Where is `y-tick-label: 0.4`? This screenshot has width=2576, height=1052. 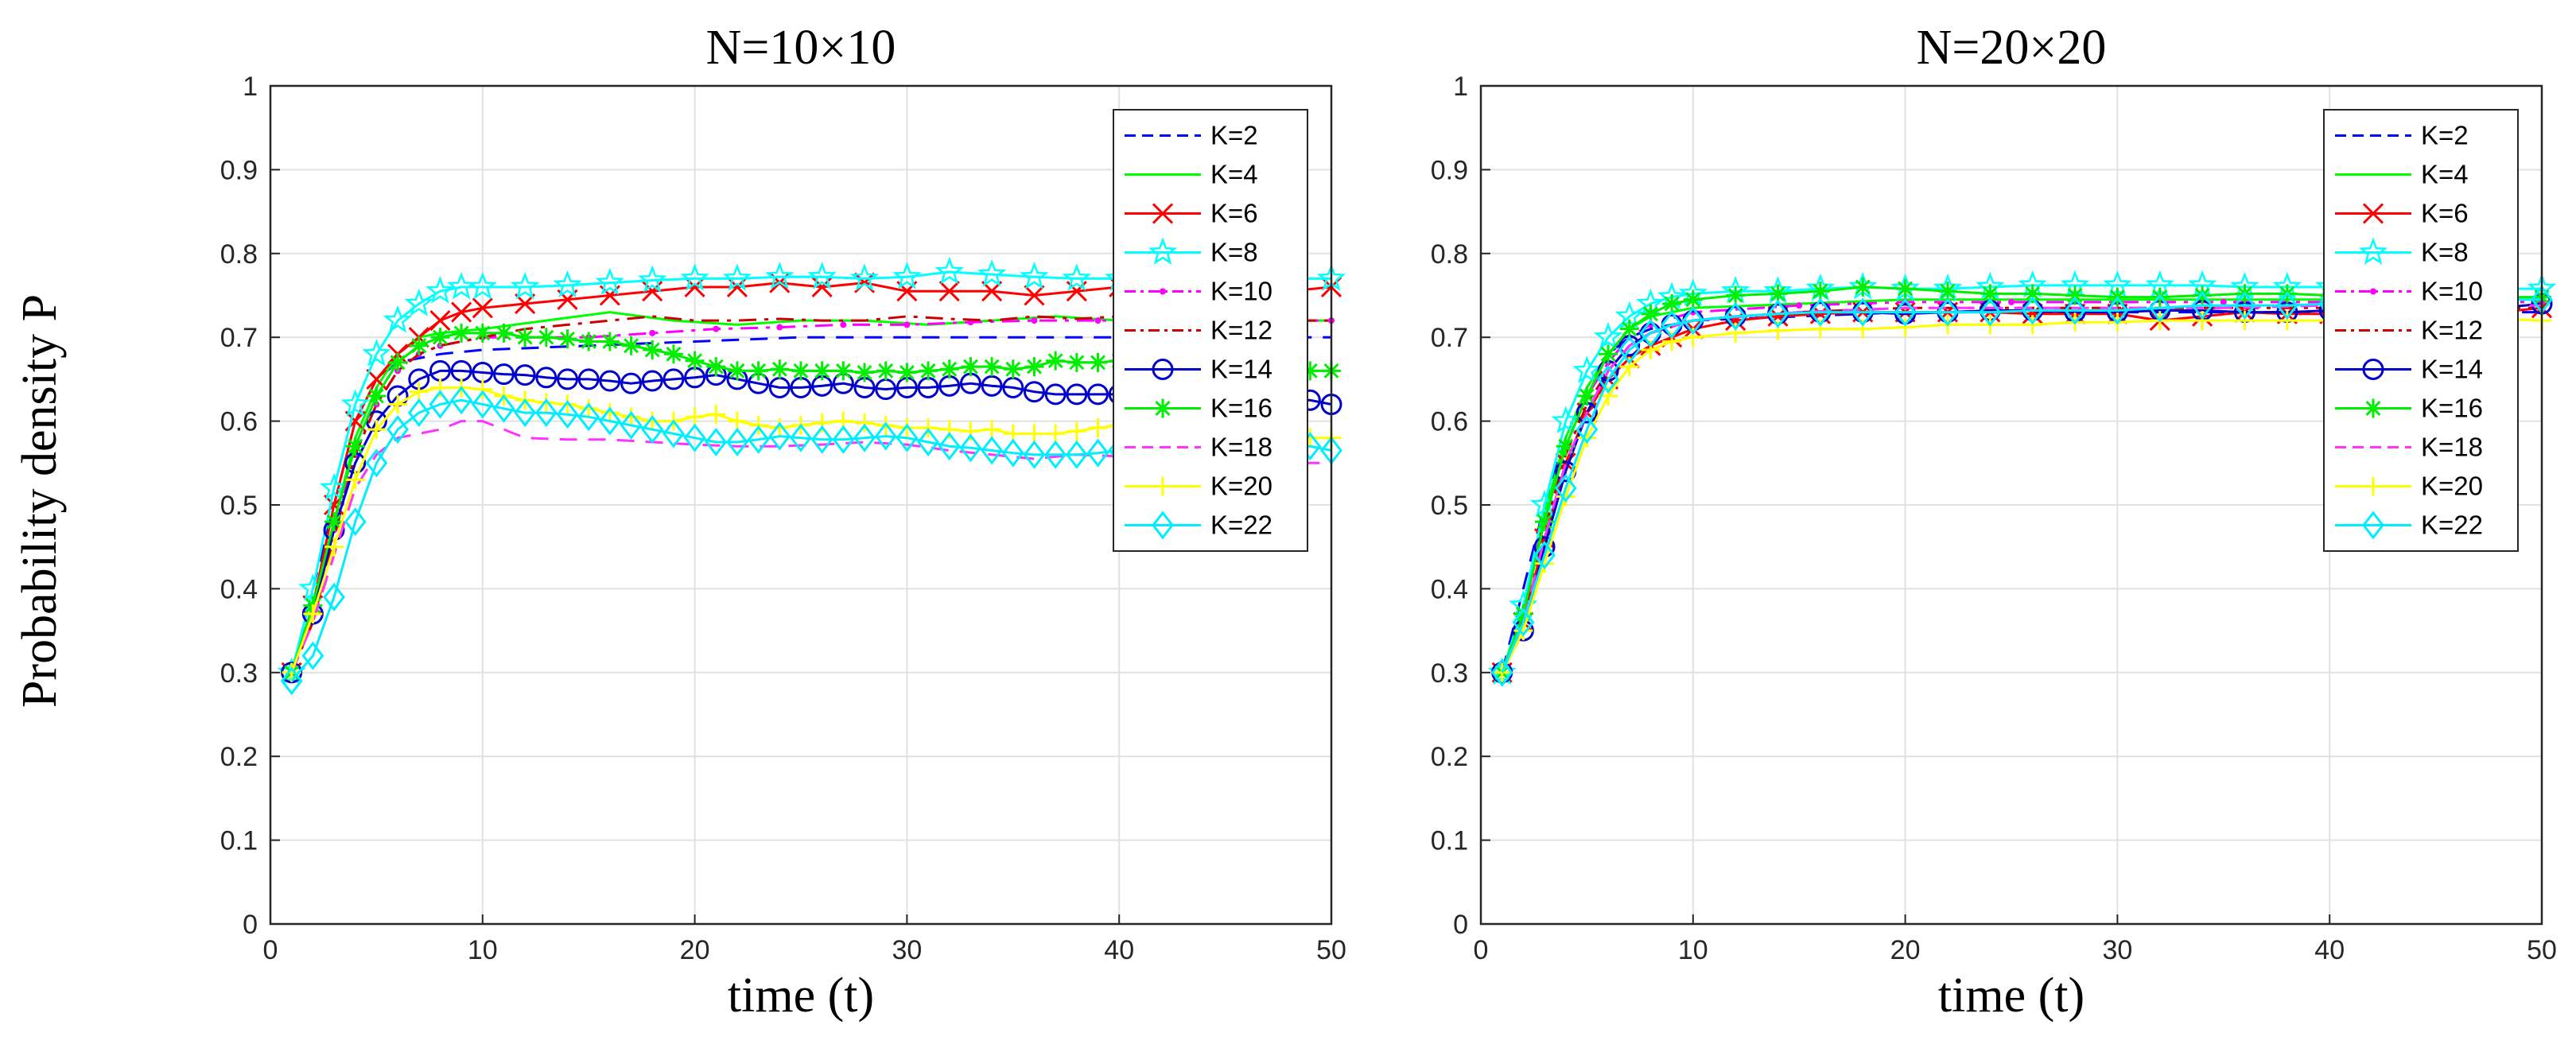
y-tick-label: 0.4 is located at coordinates (239, 589).